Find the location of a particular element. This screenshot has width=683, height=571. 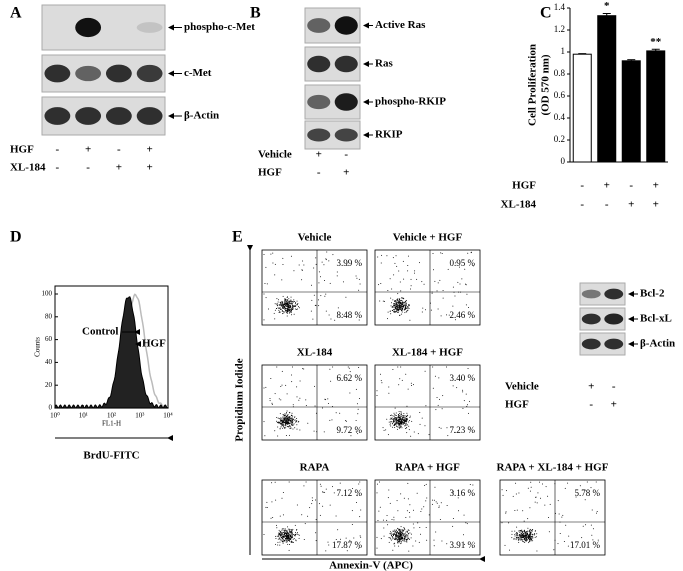

condition-sign: - is located at coordinates (591, 405).